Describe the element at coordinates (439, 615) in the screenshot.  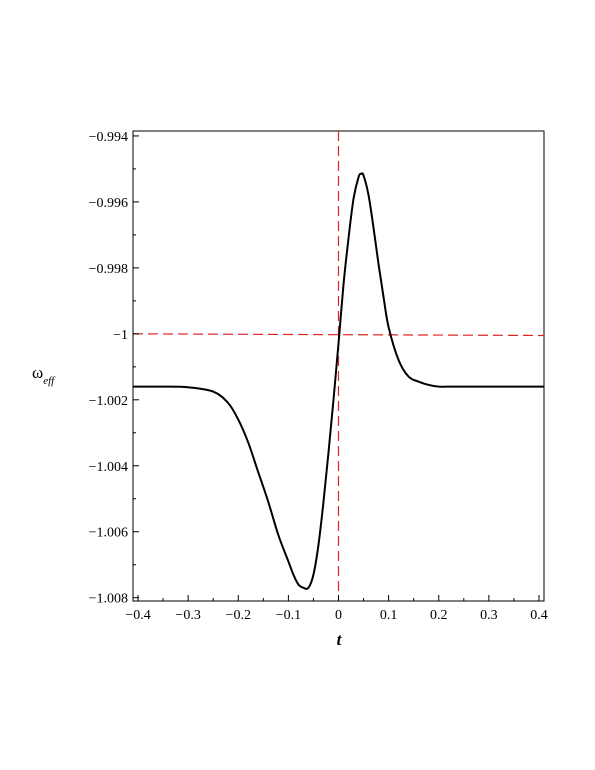
I see `x-tick-label: 0.2` at that location.